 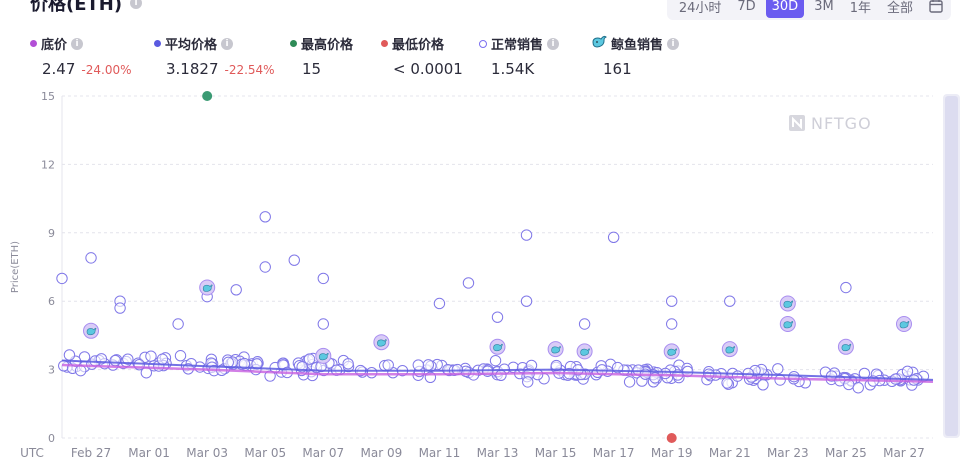 I want to click on x-tick-label: Mar 15, so click(x=556, y=452).